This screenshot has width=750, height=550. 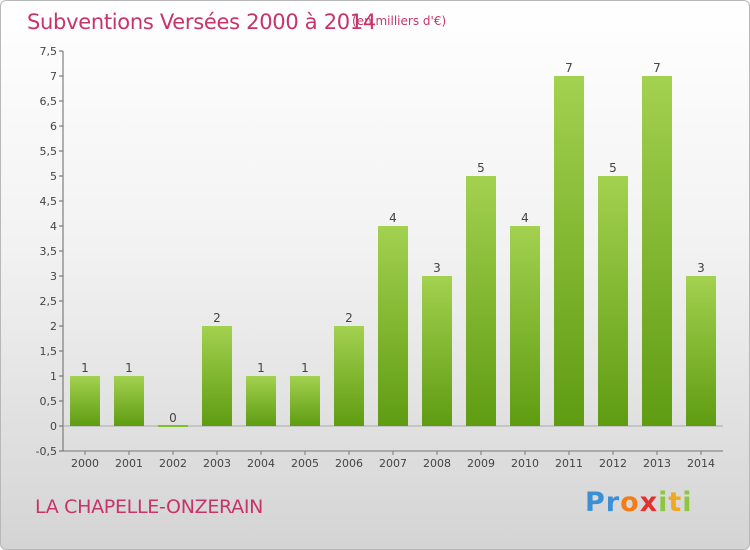 What do you see at coordinates (569, 463) in the screenshot?
I see `x-tick-label: 2011` at bounding box center [569, 463].